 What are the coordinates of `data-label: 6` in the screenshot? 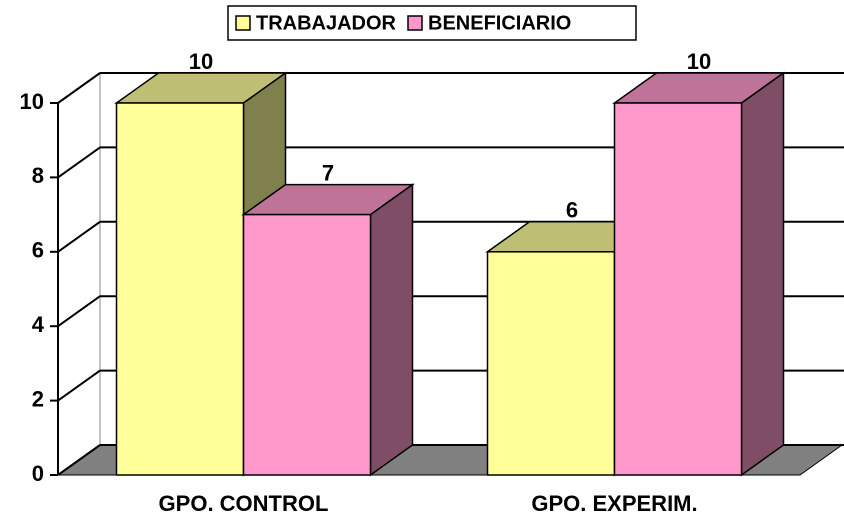 It's located at (572, 210).